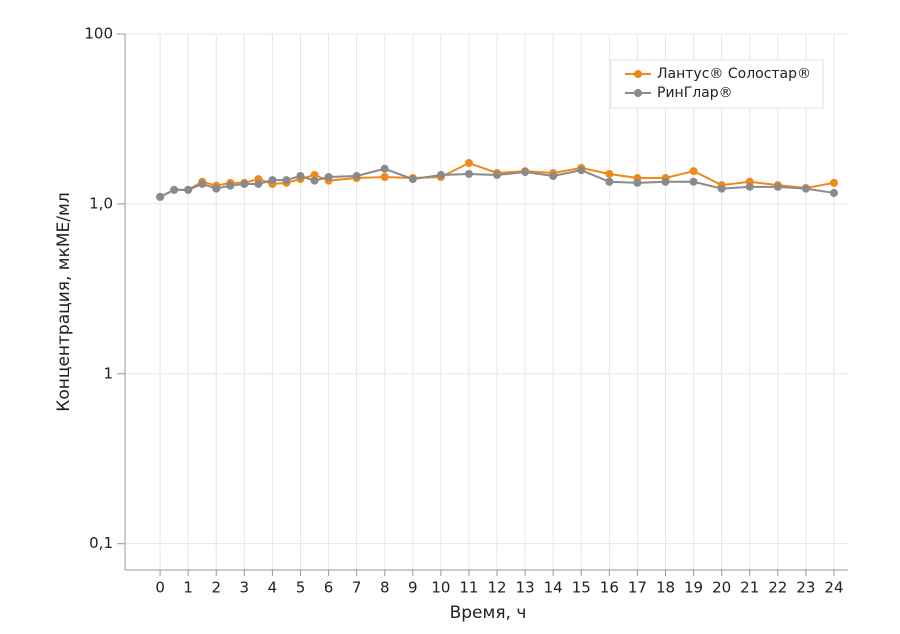 The height and width of the screenshot is (634, 900). I want to click on x-axis-label: Время, ч, so click(488, 613).